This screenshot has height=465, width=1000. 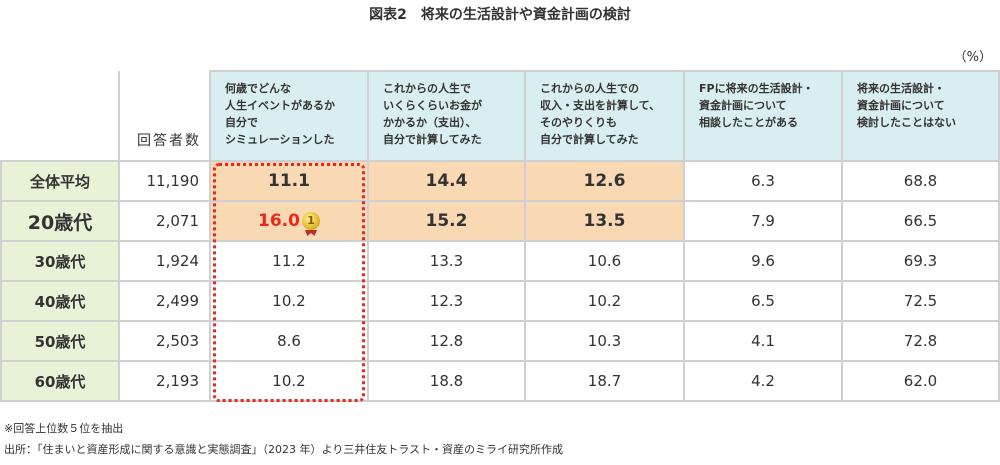 I want to click on row-label: 60歳代, so click(x=60, y=381).